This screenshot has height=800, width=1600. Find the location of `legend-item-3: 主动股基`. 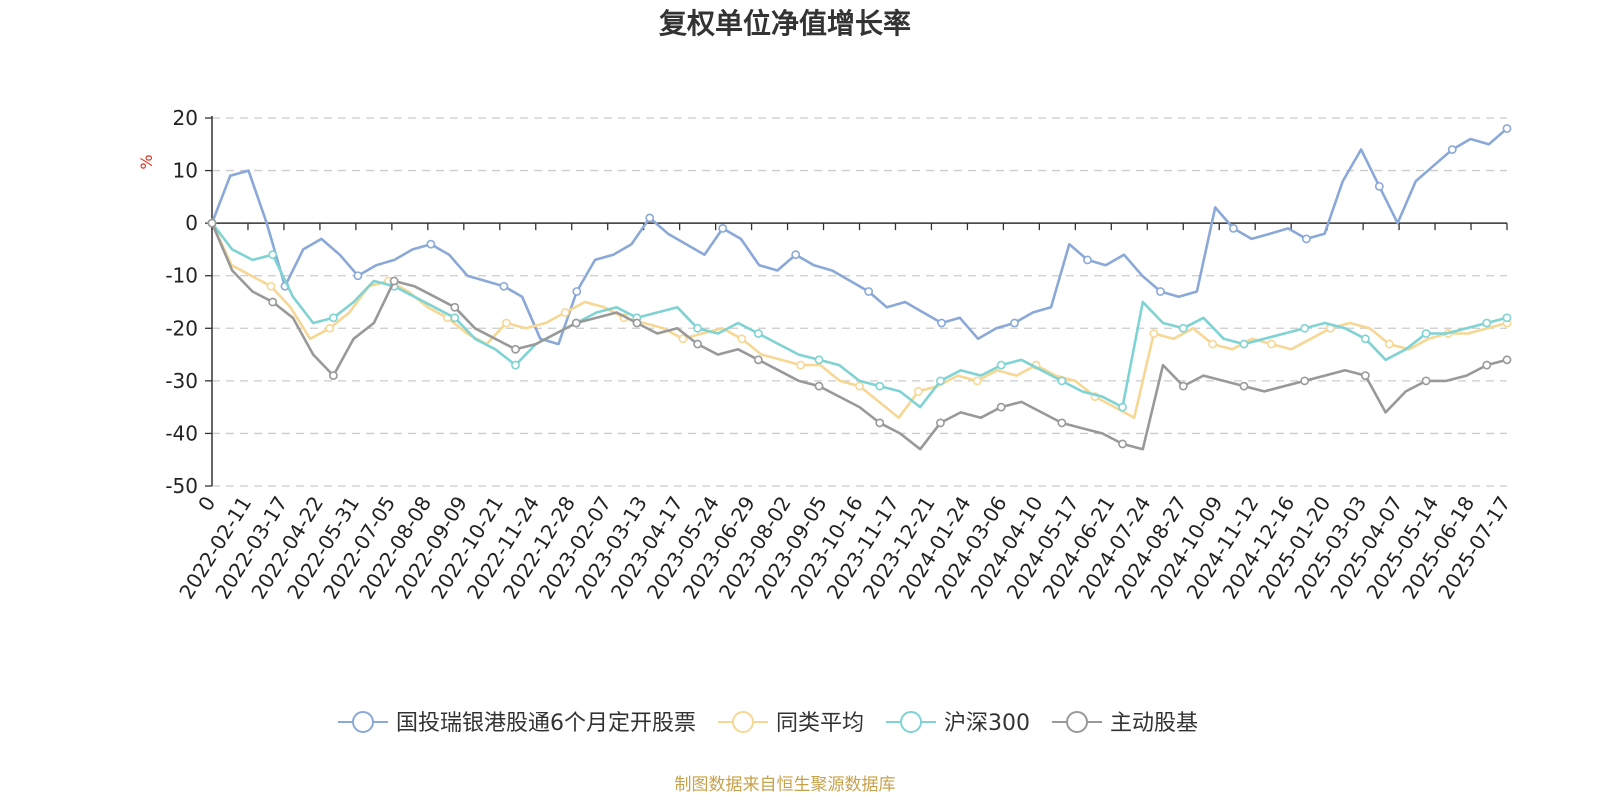

legend-item-3: 主动股基 is located at coordinates (1125, 723).